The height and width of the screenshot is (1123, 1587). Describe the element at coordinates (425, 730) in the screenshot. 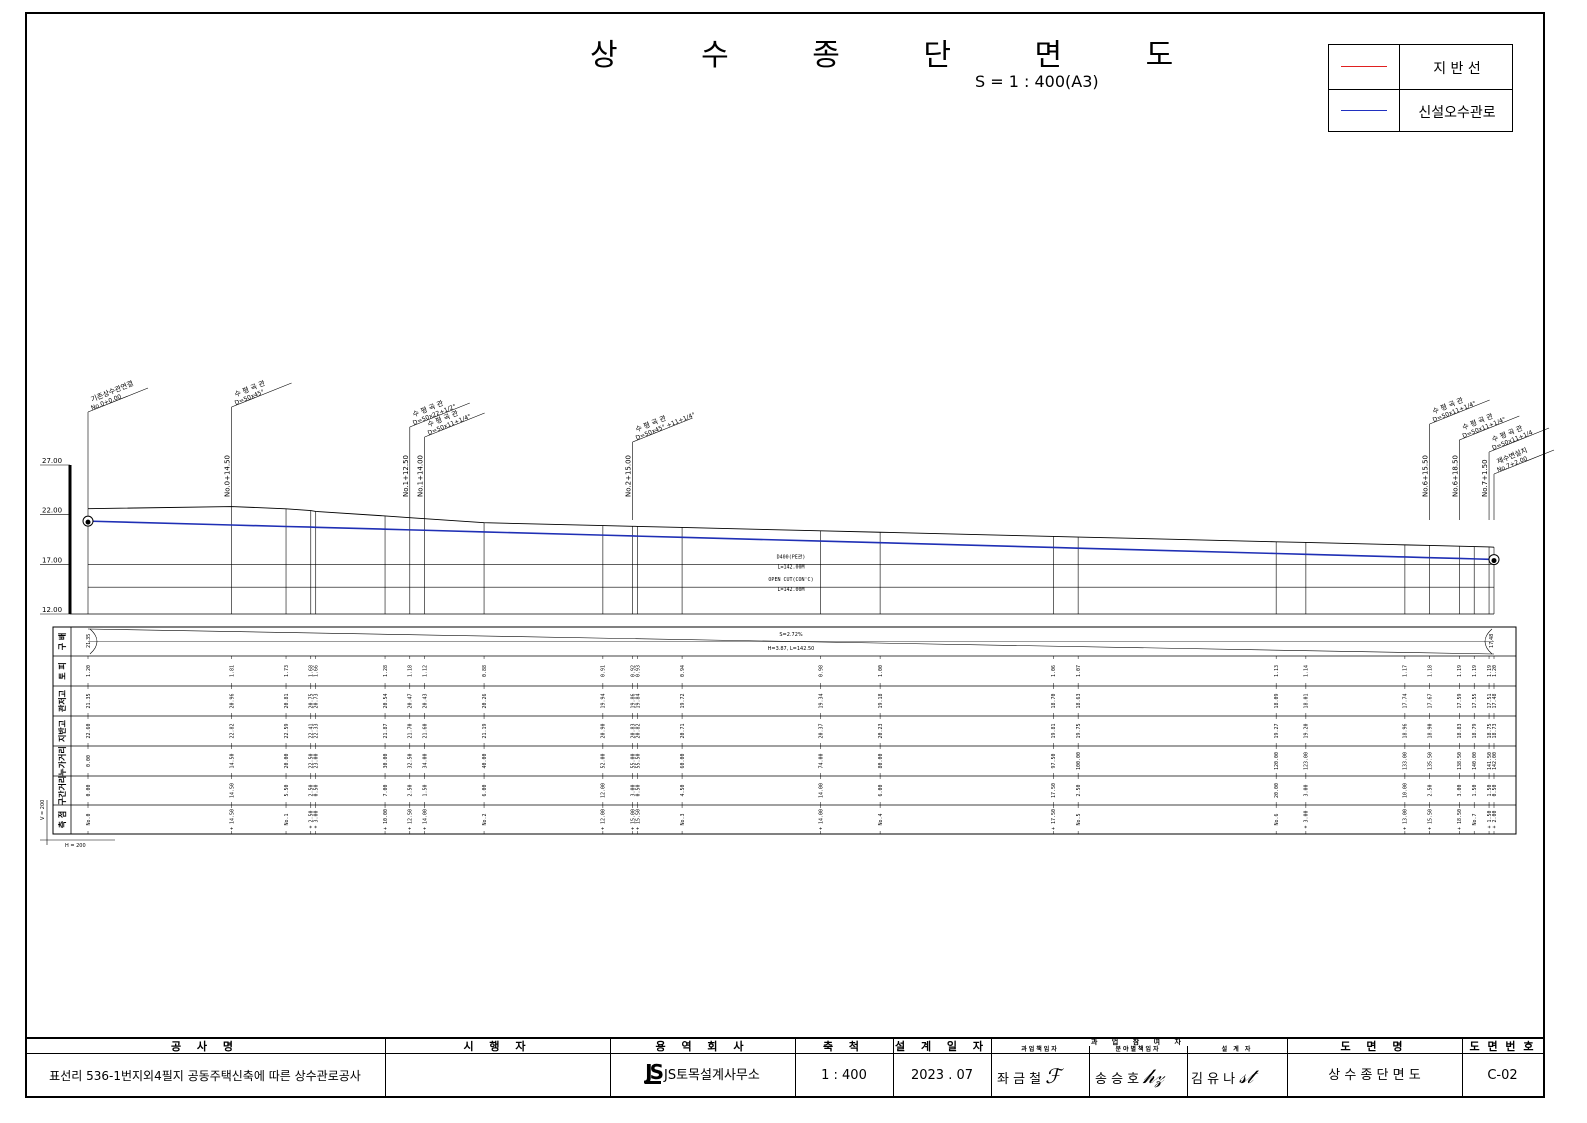

I see `table-cell: 21.60` at that location.